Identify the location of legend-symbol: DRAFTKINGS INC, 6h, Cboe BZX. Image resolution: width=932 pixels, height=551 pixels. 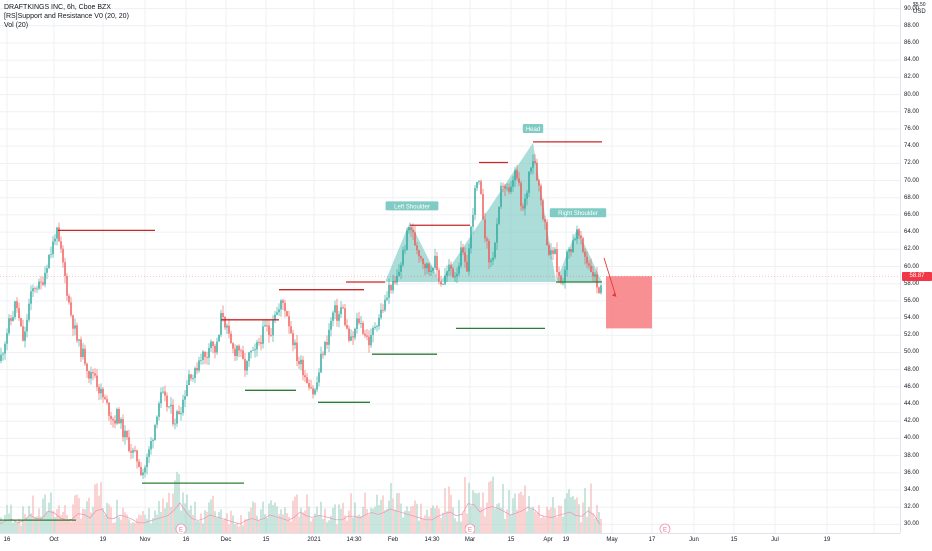
(57, 7).